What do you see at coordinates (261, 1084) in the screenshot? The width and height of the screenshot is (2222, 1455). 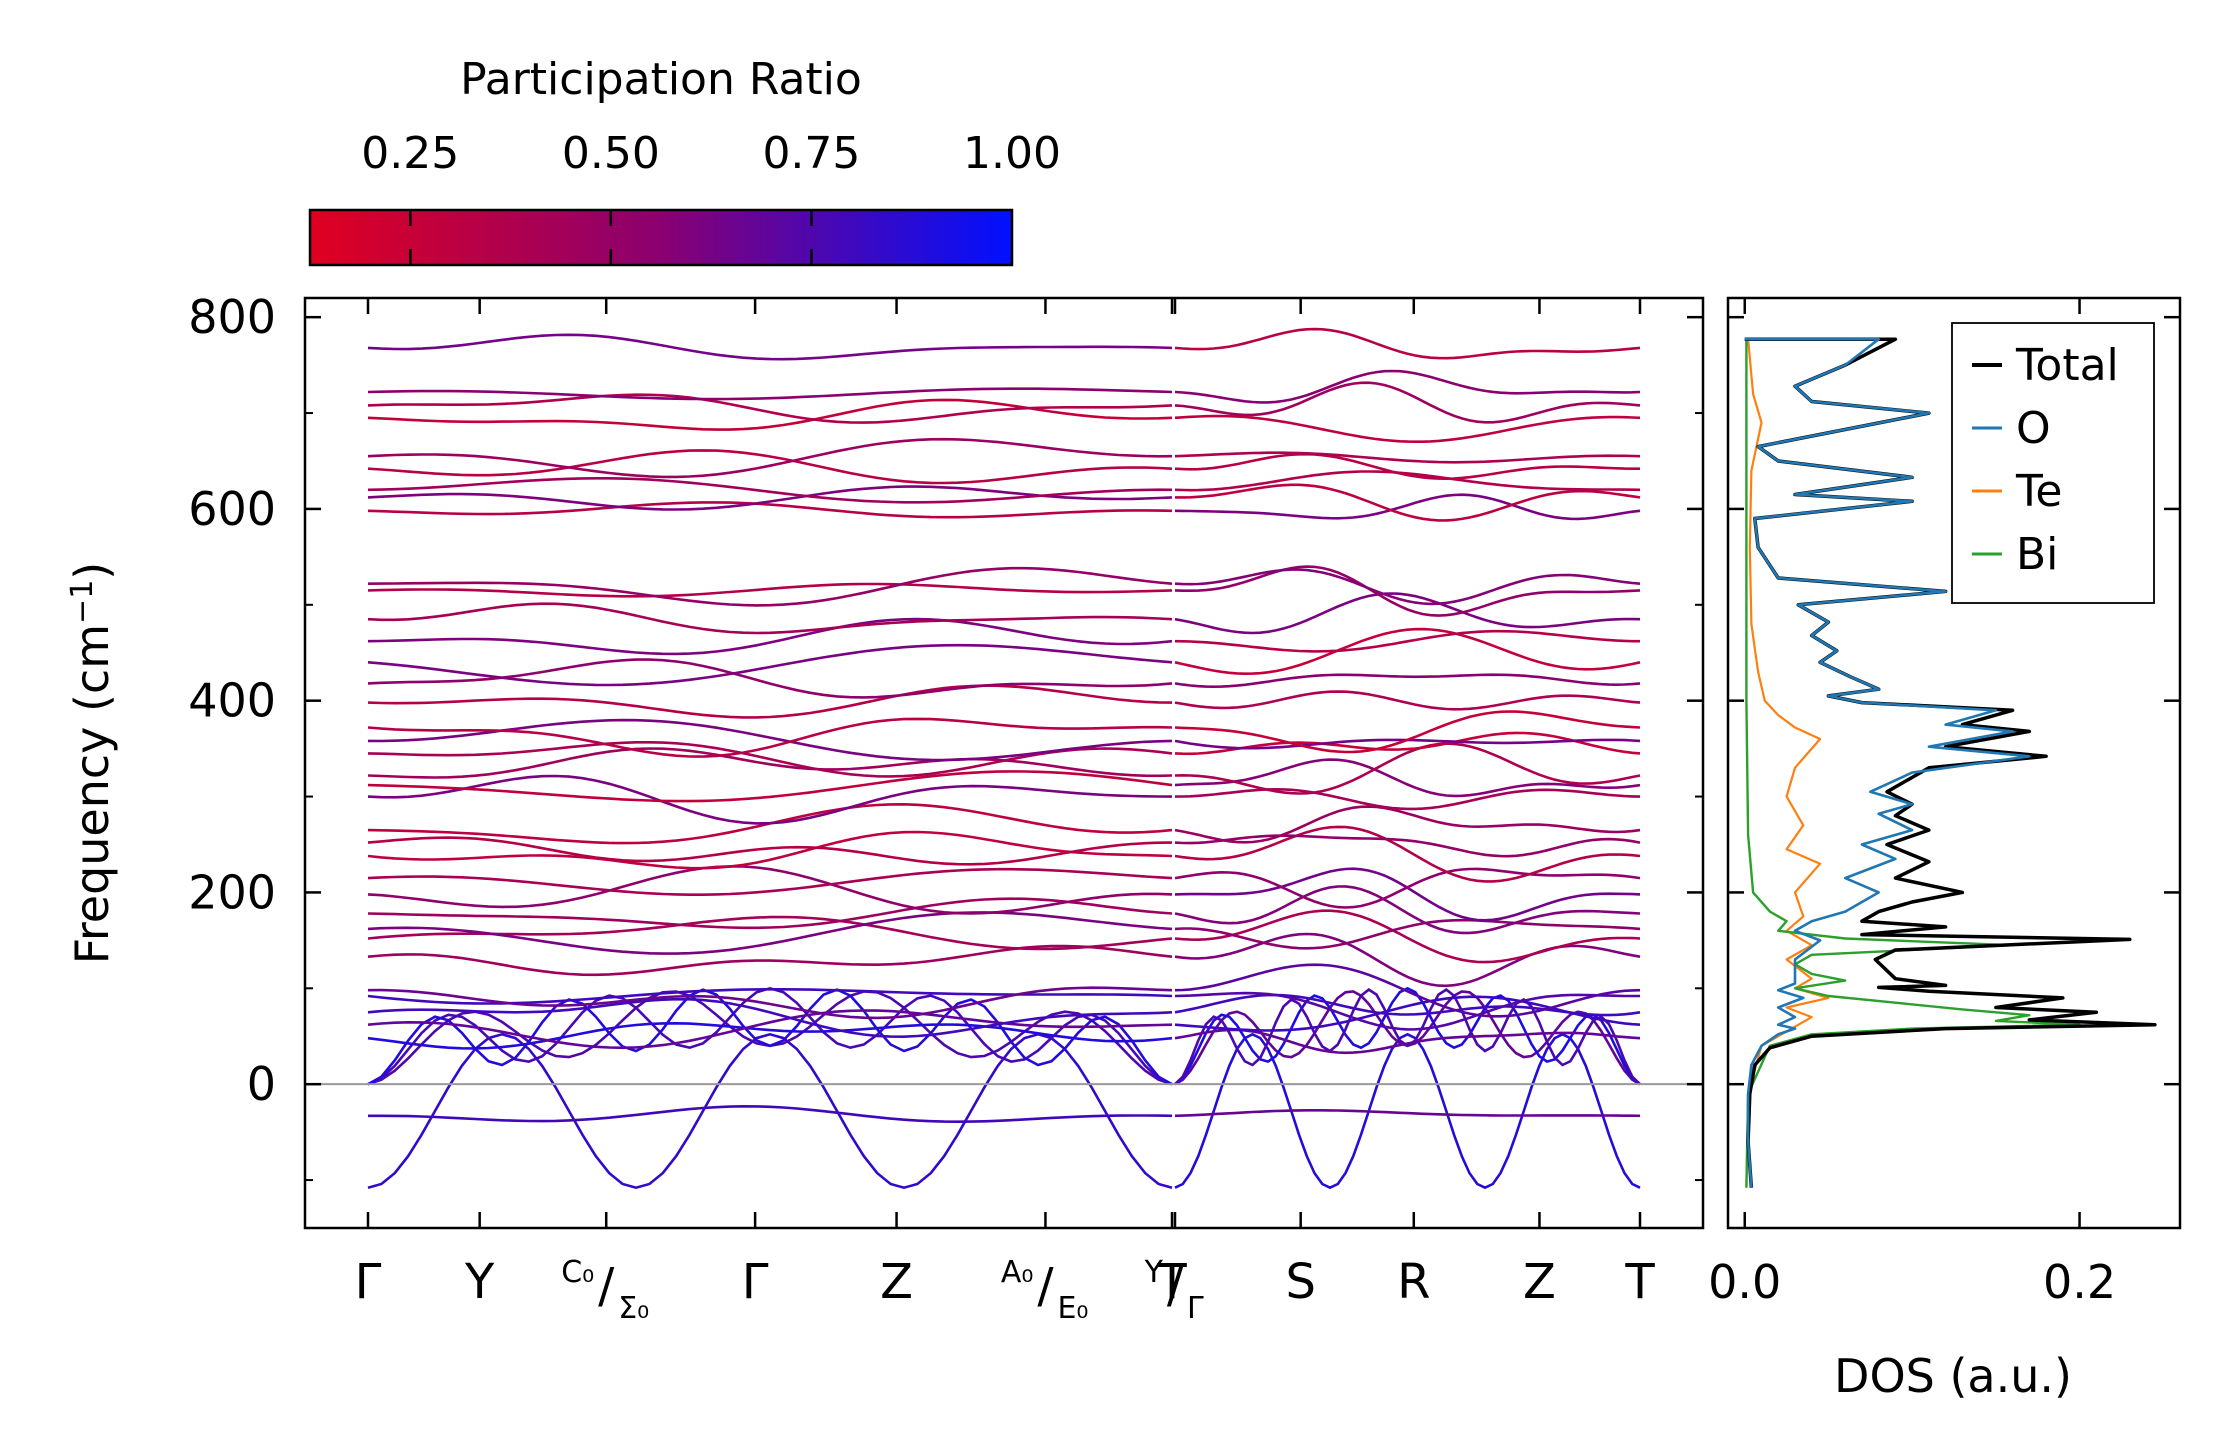 I see `y-tick-label: 0` at bounding box center [261, 1084].